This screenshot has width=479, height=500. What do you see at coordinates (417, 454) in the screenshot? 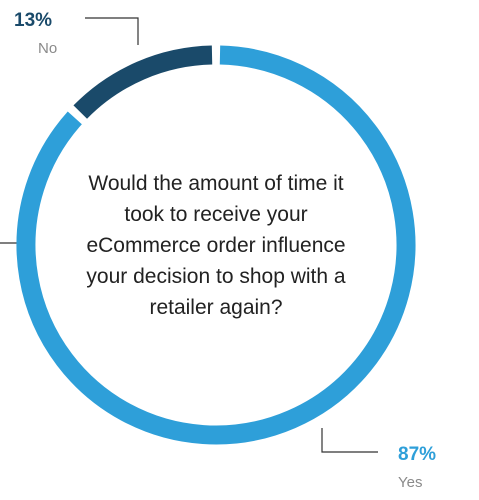
I see `value-label: 87%` at bounding box center [417, 454].